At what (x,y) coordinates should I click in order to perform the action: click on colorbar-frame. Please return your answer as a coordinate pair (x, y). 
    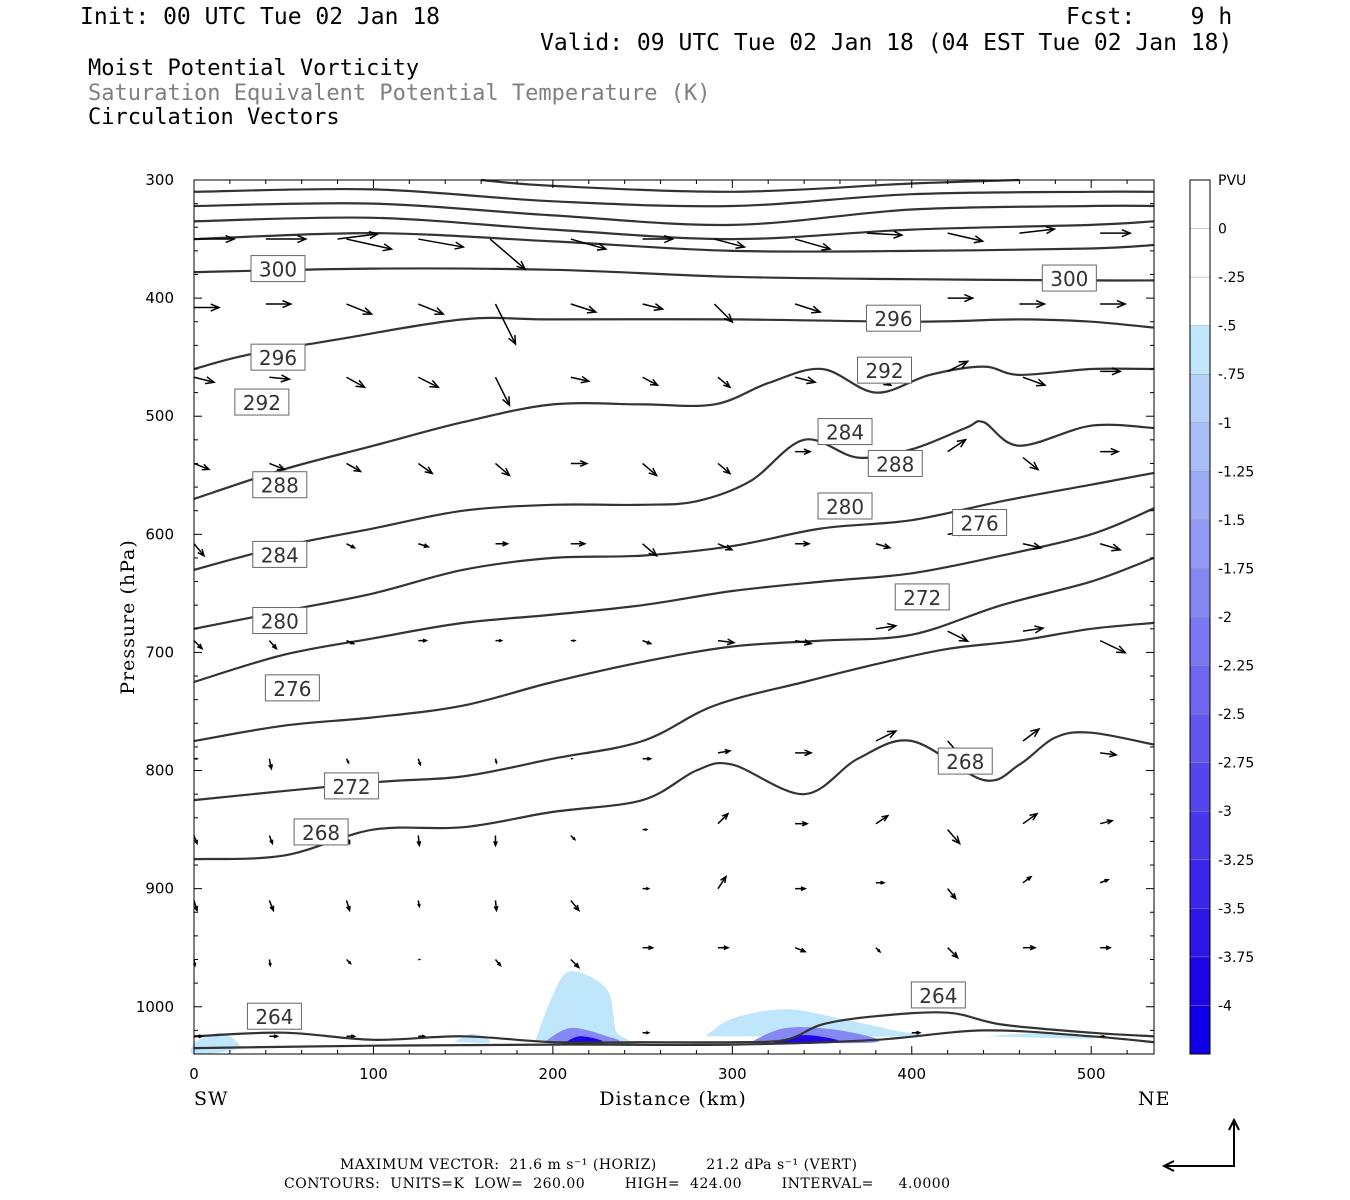
    Looking at the image, I should click on (1200, 617).